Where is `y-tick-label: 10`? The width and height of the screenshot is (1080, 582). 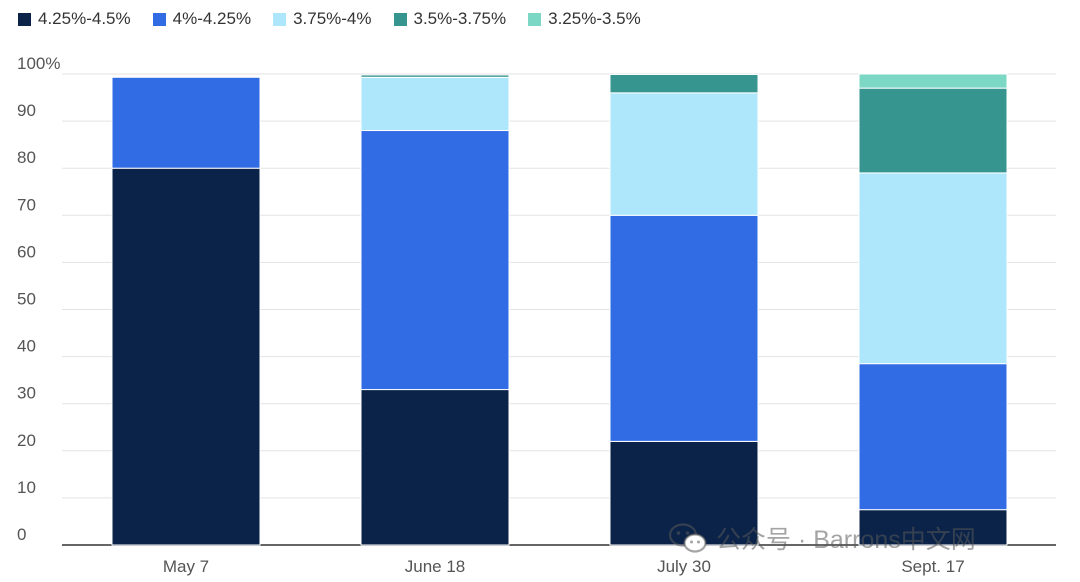 y-tick-label: 10 is located at coordinates (26, 487).